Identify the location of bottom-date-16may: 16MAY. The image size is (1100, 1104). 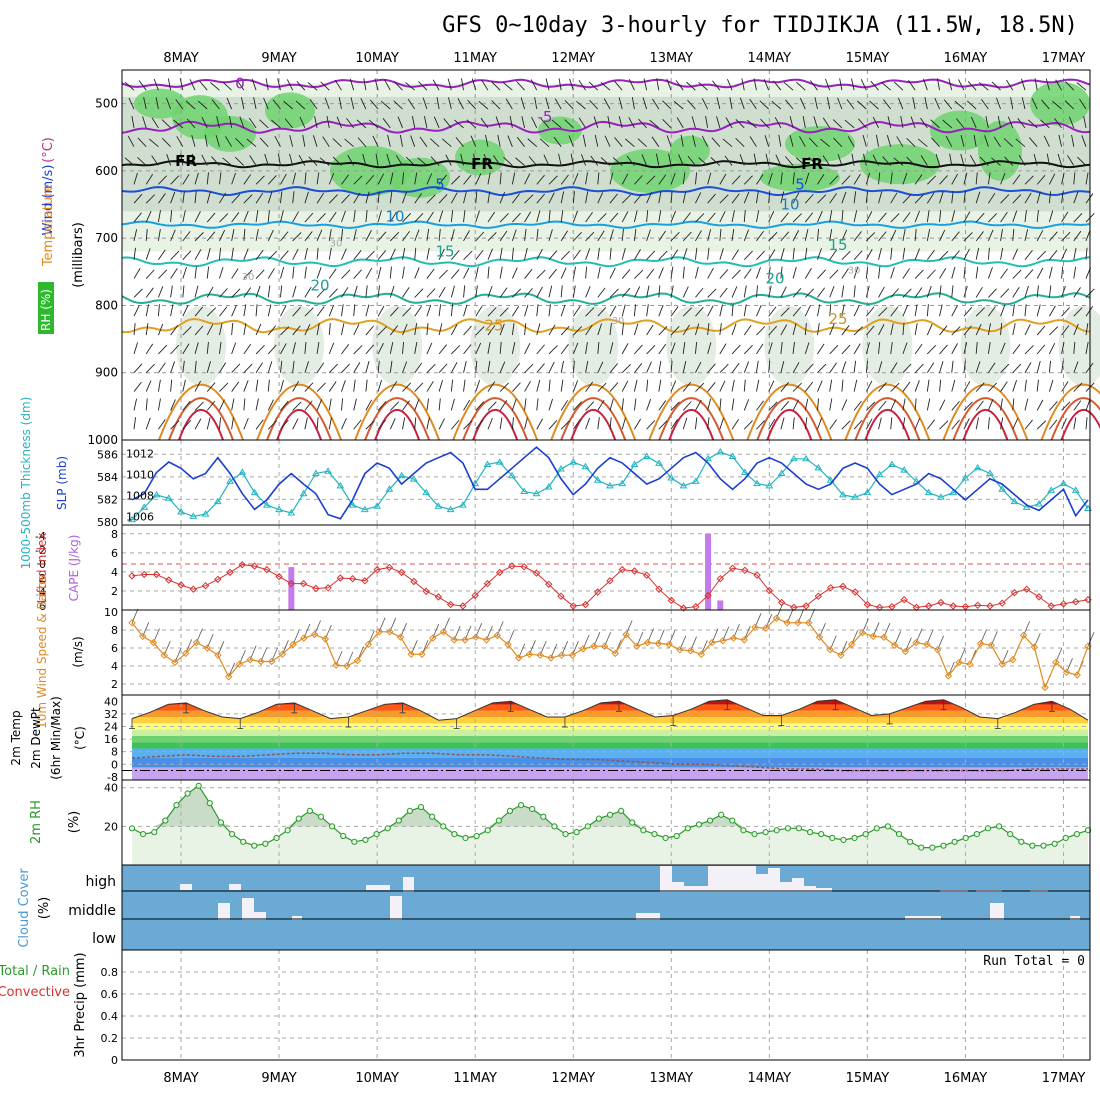
(966, 1078).